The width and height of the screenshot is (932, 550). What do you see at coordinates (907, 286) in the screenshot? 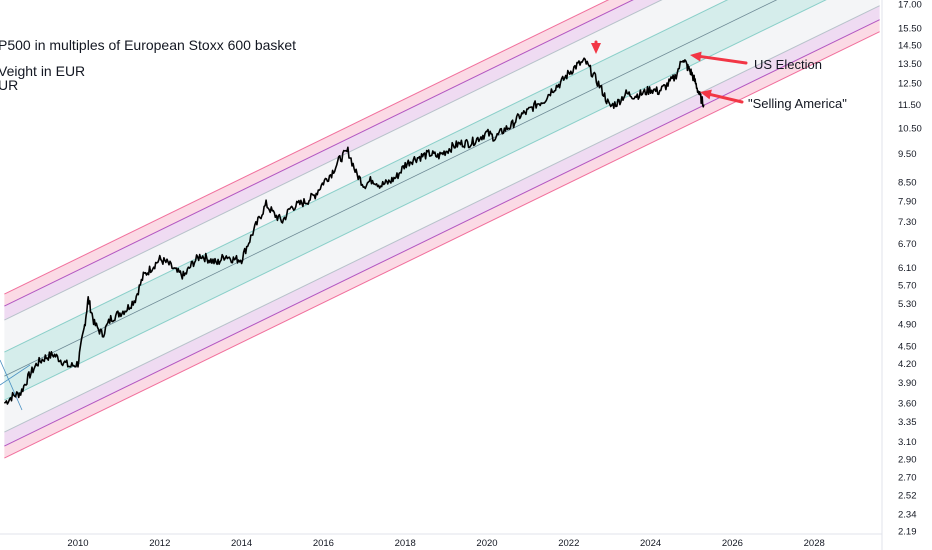
I see `y-tick-label: 5.70` at bounding box center [907, 286].